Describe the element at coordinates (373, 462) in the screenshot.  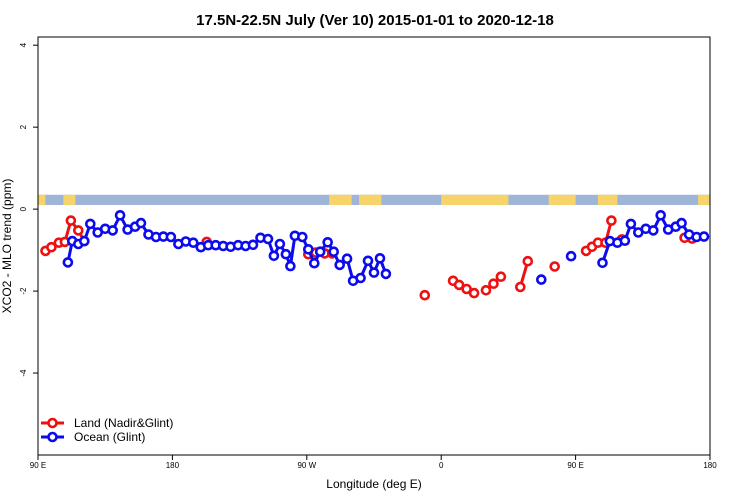
I see `x-axis: 90 E 180 90 W 0 90 E 180` at that location.